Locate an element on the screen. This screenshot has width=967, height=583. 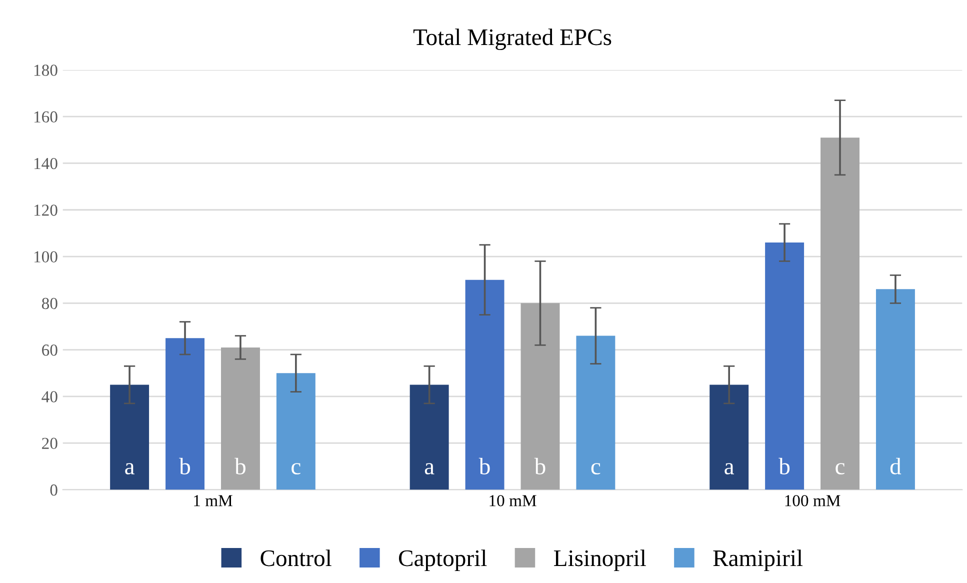
y-tick-label: 20 is located at coordinates (50, 444).